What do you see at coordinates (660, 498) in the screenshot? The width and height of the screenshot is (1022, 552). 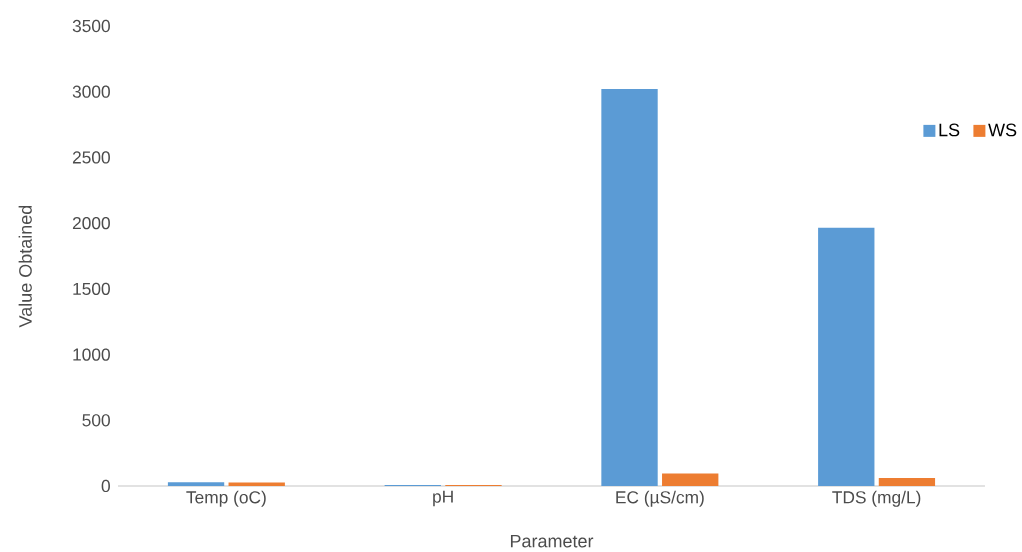 I see `x-tick-label: EC (µS/cm)` at bounding box center [660, 498].